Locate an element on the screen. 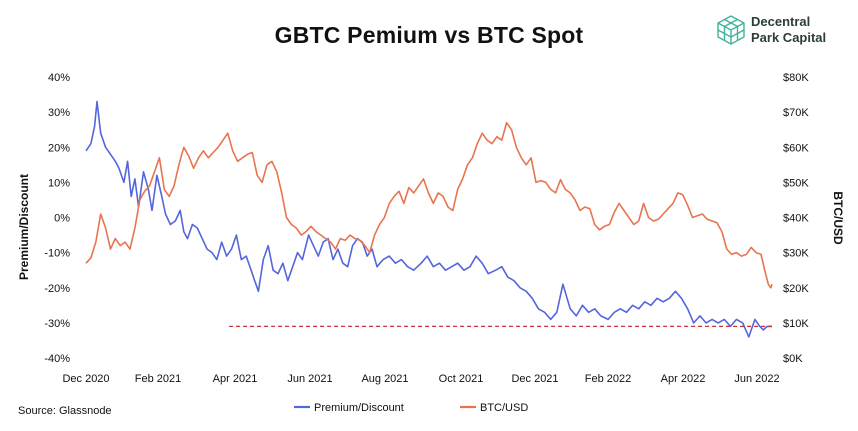  right-tick-label: $60K is located at coordinates (796, 148).